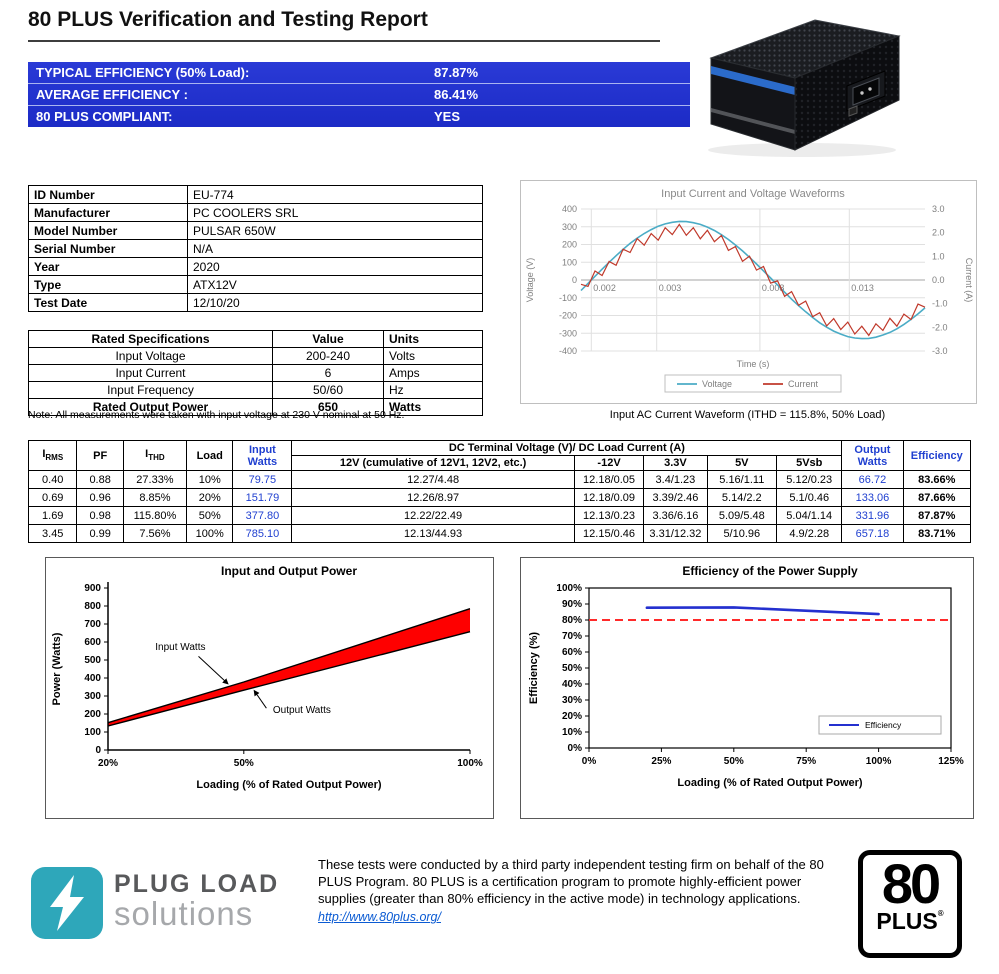 Image resolution: width=999 pixels, height=974 pixels. I want to click on specs-header: Rated Specifications, so click(150, 339).